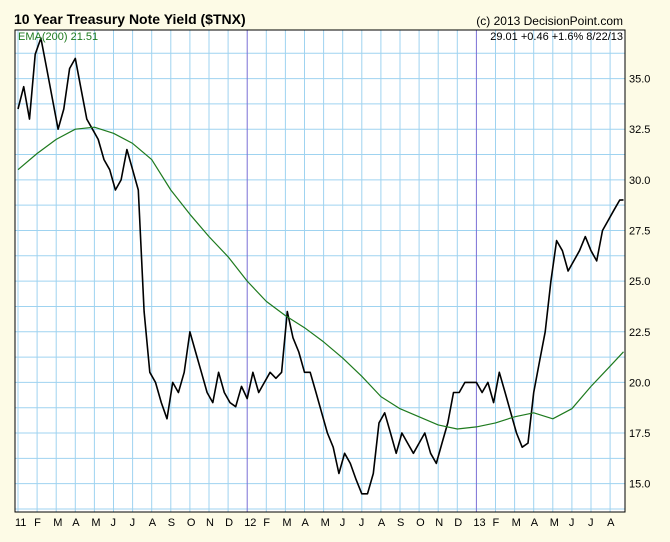 This screenshot has height=542, width=670. What do you see at coordinates (639, 485) in the screenshot?
I see `y-tick-label: 15.0` at bounding box center [639, 485].